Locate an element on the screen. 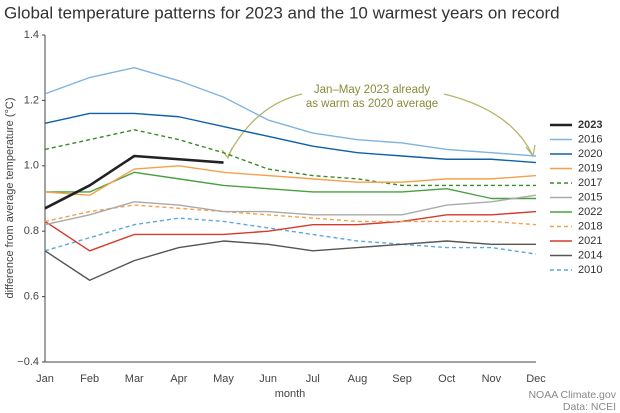 This screenshot has height=413, width=620. x-tick-label: Feb is located at coordinates (89, 379).